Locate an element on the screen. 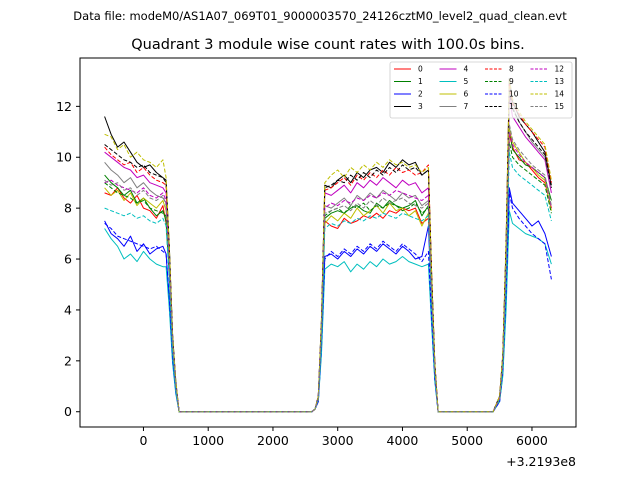 The height and width of the screenshot is (480, 640). legend-label-7: 7 is located at coordinates (466, 106).